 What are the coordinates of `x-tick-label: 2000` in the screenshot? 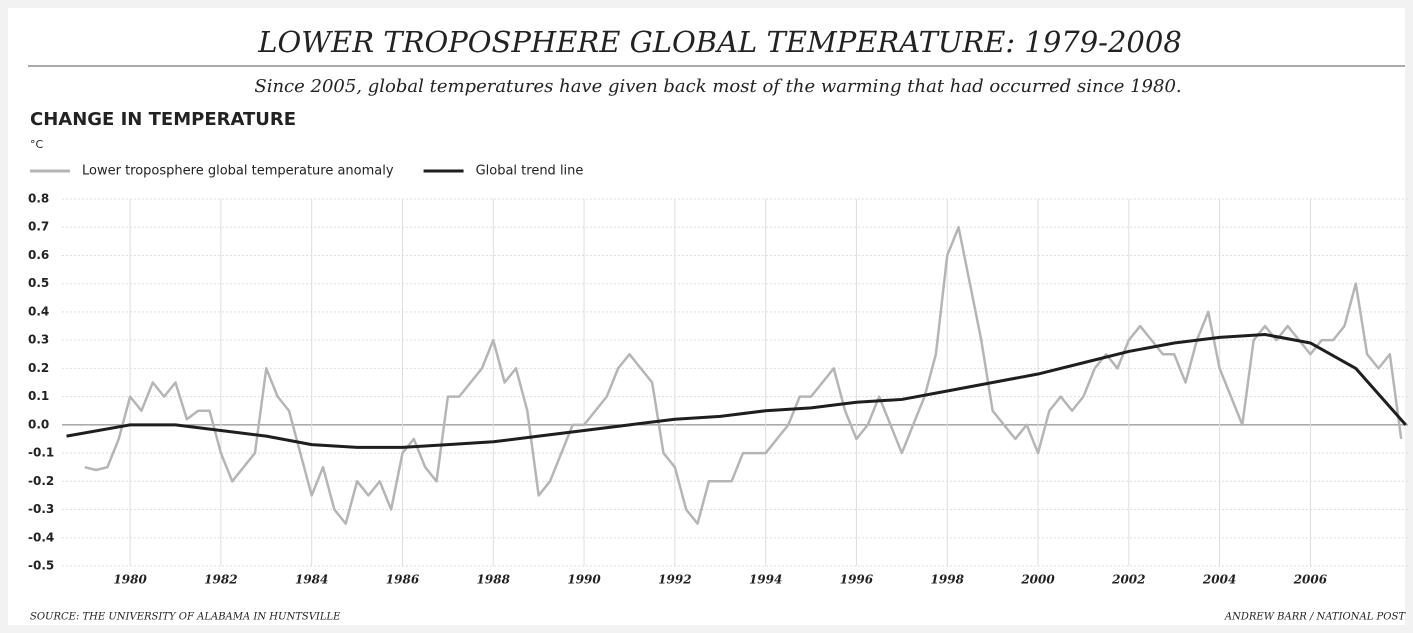 It's located at (1037, 580).